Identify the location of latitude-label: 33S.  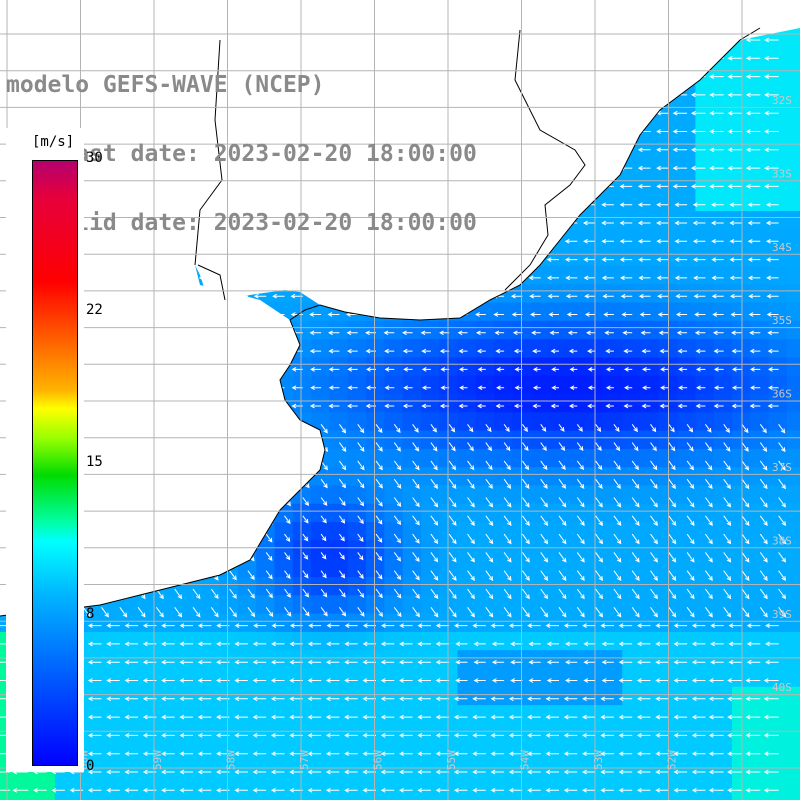
(782, 173).